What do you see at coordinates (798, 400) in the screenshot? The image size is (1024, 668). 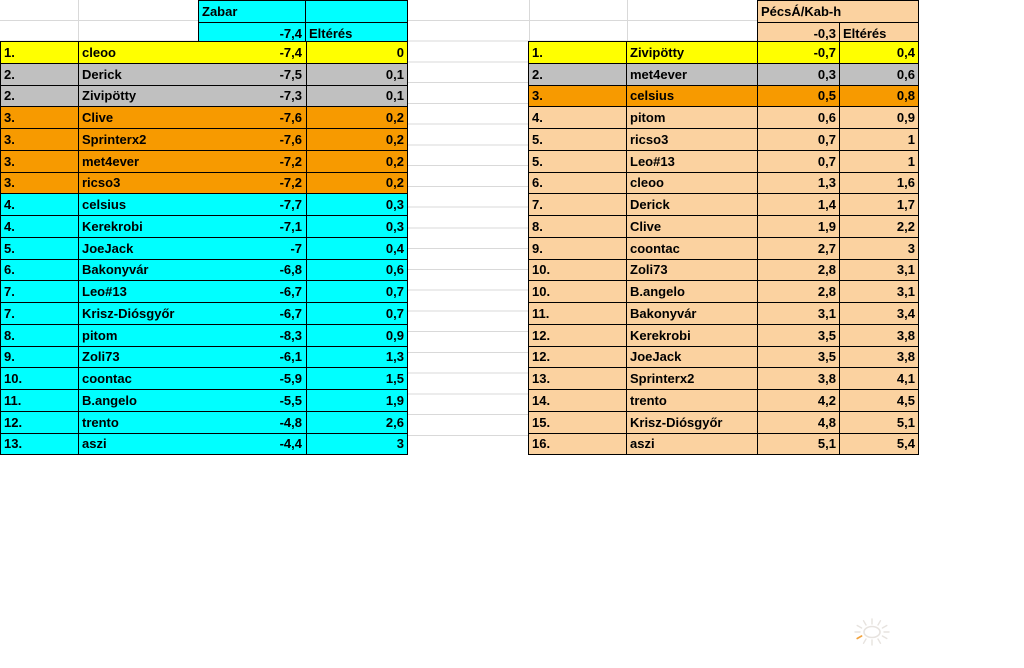 I see `value-cell: 4,2` at bounding box center [798, 400].